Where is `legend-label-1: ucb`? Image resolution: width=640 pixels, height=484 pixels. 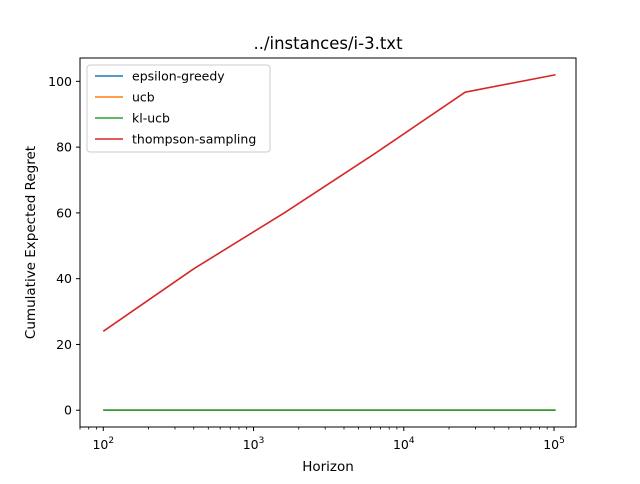 legend-label-1: ucb is located at coordinates (143, 97).